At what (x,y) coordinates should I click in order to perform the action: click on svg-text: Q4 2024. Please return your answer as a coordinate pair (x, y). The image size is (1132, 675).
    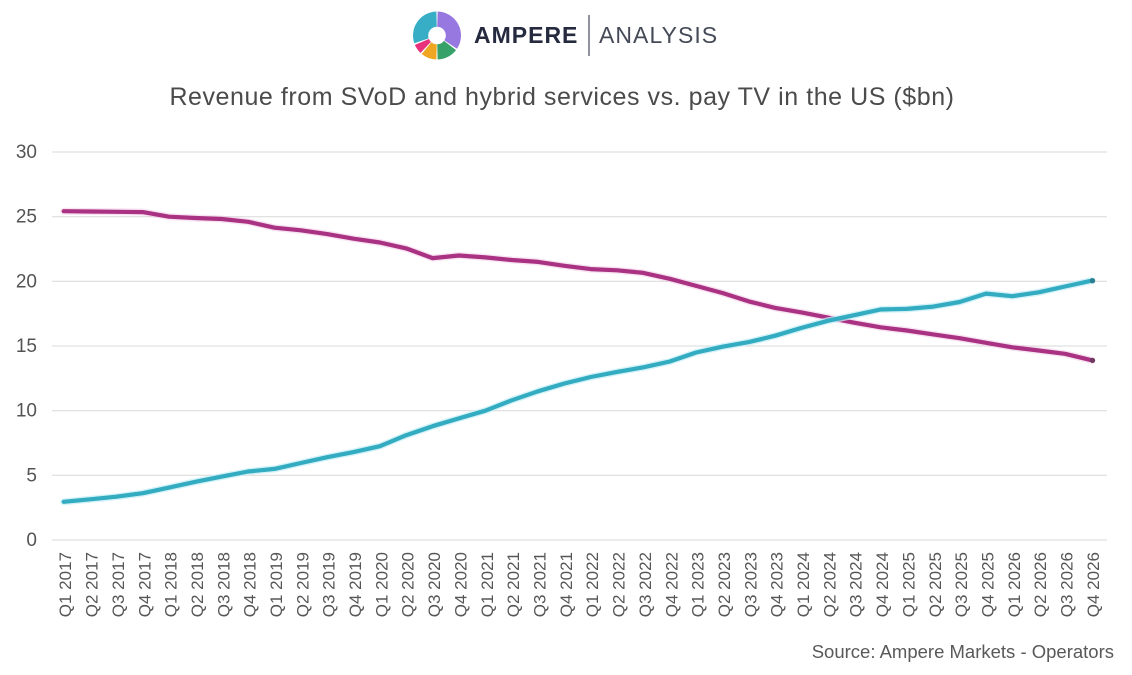
    Looking at the image, I should click on (882, 584).